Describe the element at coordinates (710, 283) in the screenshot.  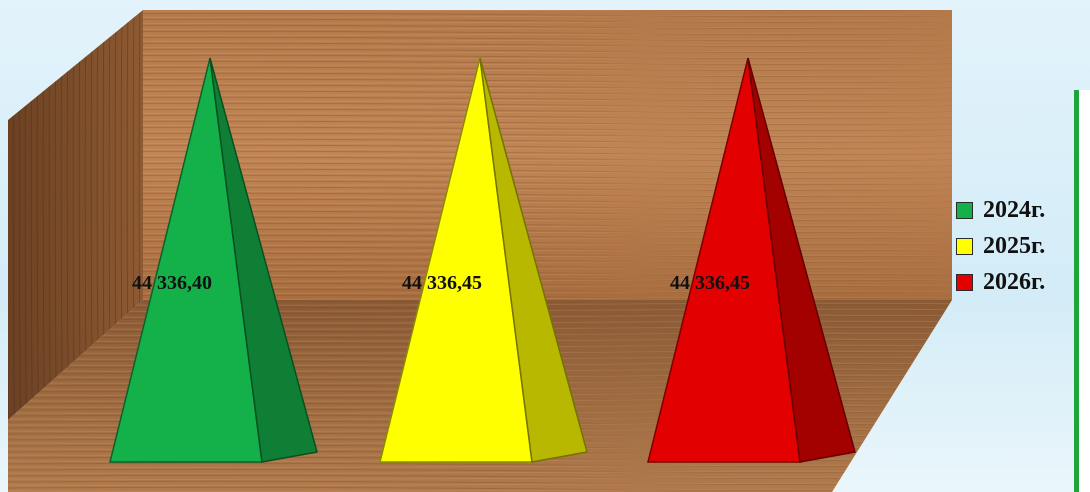
I see `data-label-2: 44 336,45` at that location.